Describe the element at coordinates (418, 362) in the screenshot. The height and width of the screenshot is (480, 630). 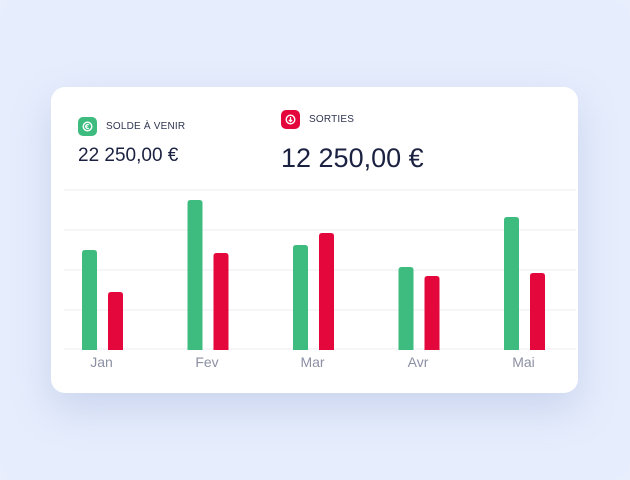
I see `x-tick-label: Avr` at that location.